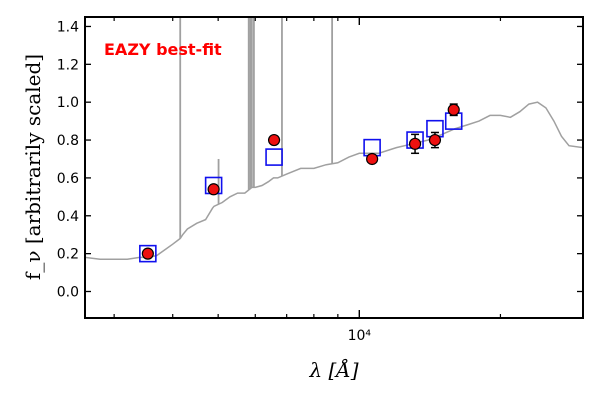  What do you see at coordinates (33, 167) in the screenshot?
I see `y-axis-label: f_ν [arbitrarily scaled]` at bounding box center [33, 167].